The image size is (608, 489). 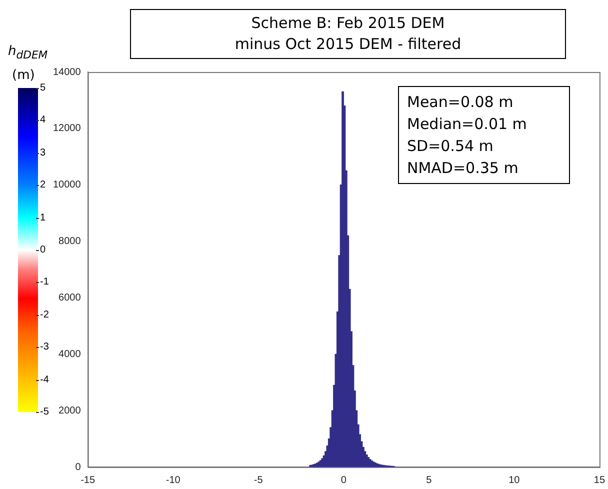 I want to click on color-bar-label: -5, so click(x=44, y=412).